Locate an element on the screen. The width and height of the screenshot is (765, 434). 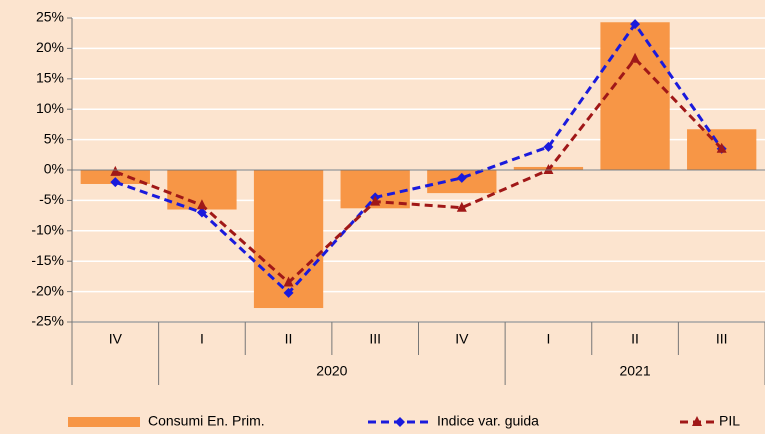
y-tick-label: -5% is located at coordinates (51, 199).